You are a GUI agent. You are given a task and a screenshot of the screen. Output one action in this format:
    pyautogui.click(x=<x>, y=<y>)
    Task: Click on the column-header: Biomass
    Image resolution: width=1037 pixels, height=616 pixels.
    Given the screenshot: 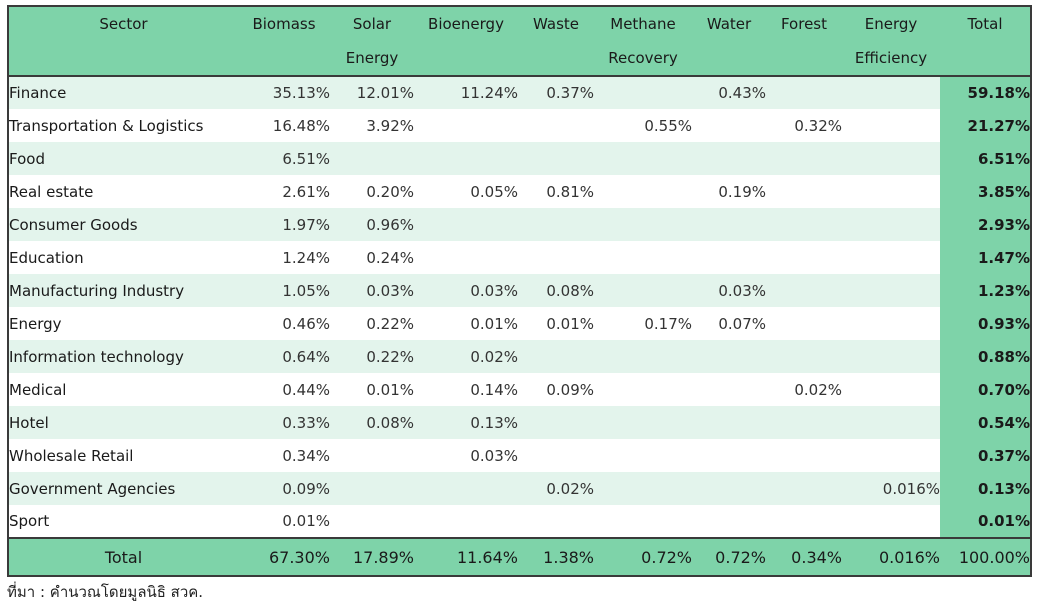 What is the action you would take?
    pyautogui.click(x=284, y=41)
    